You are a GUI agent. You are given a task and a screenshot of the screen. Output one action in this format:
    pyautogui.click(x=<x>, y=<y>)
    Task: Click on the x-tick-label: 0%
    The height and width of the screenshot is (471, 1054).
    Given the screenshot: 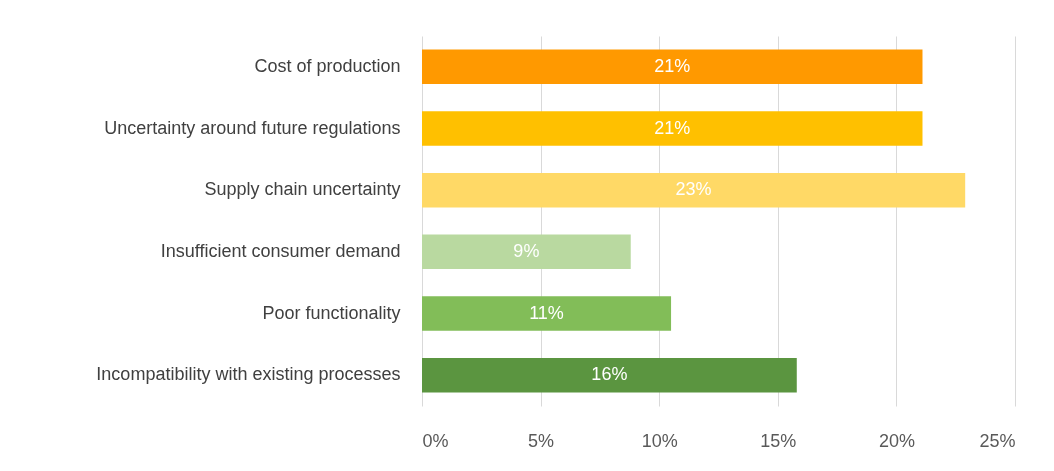 What is the action you would take?
    pyautogui.click(x=435, y=440)
    